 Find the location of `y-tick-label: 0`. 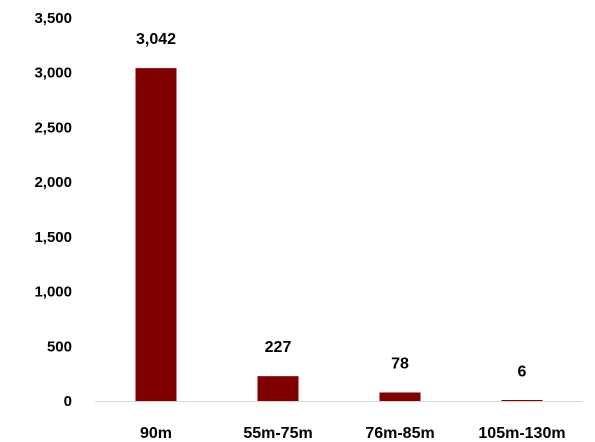

y-tick-label: 0 is located at coordinates (68, 401).